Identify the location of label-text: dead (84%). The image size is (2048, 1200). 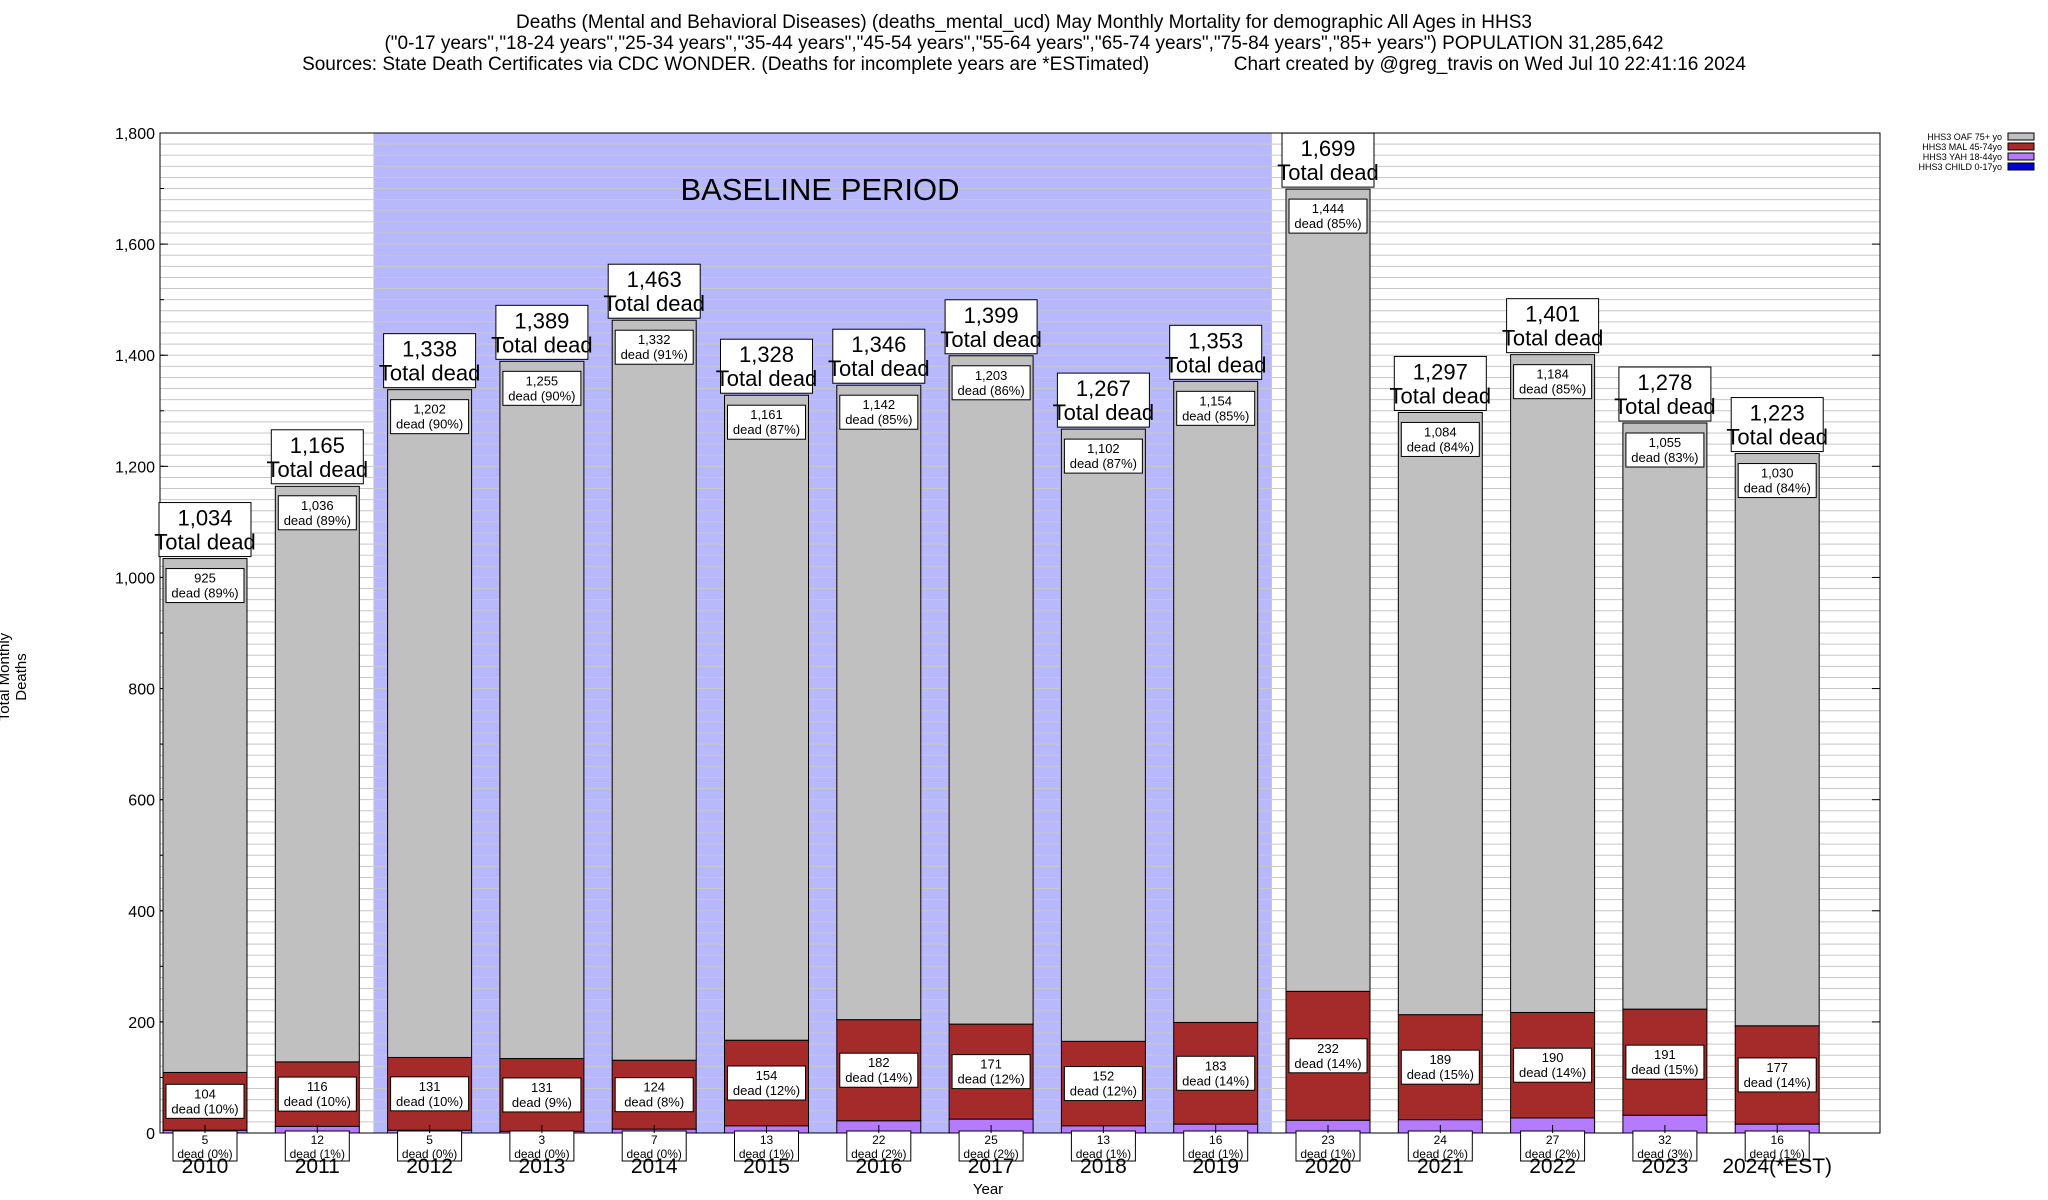
(1777, 488).